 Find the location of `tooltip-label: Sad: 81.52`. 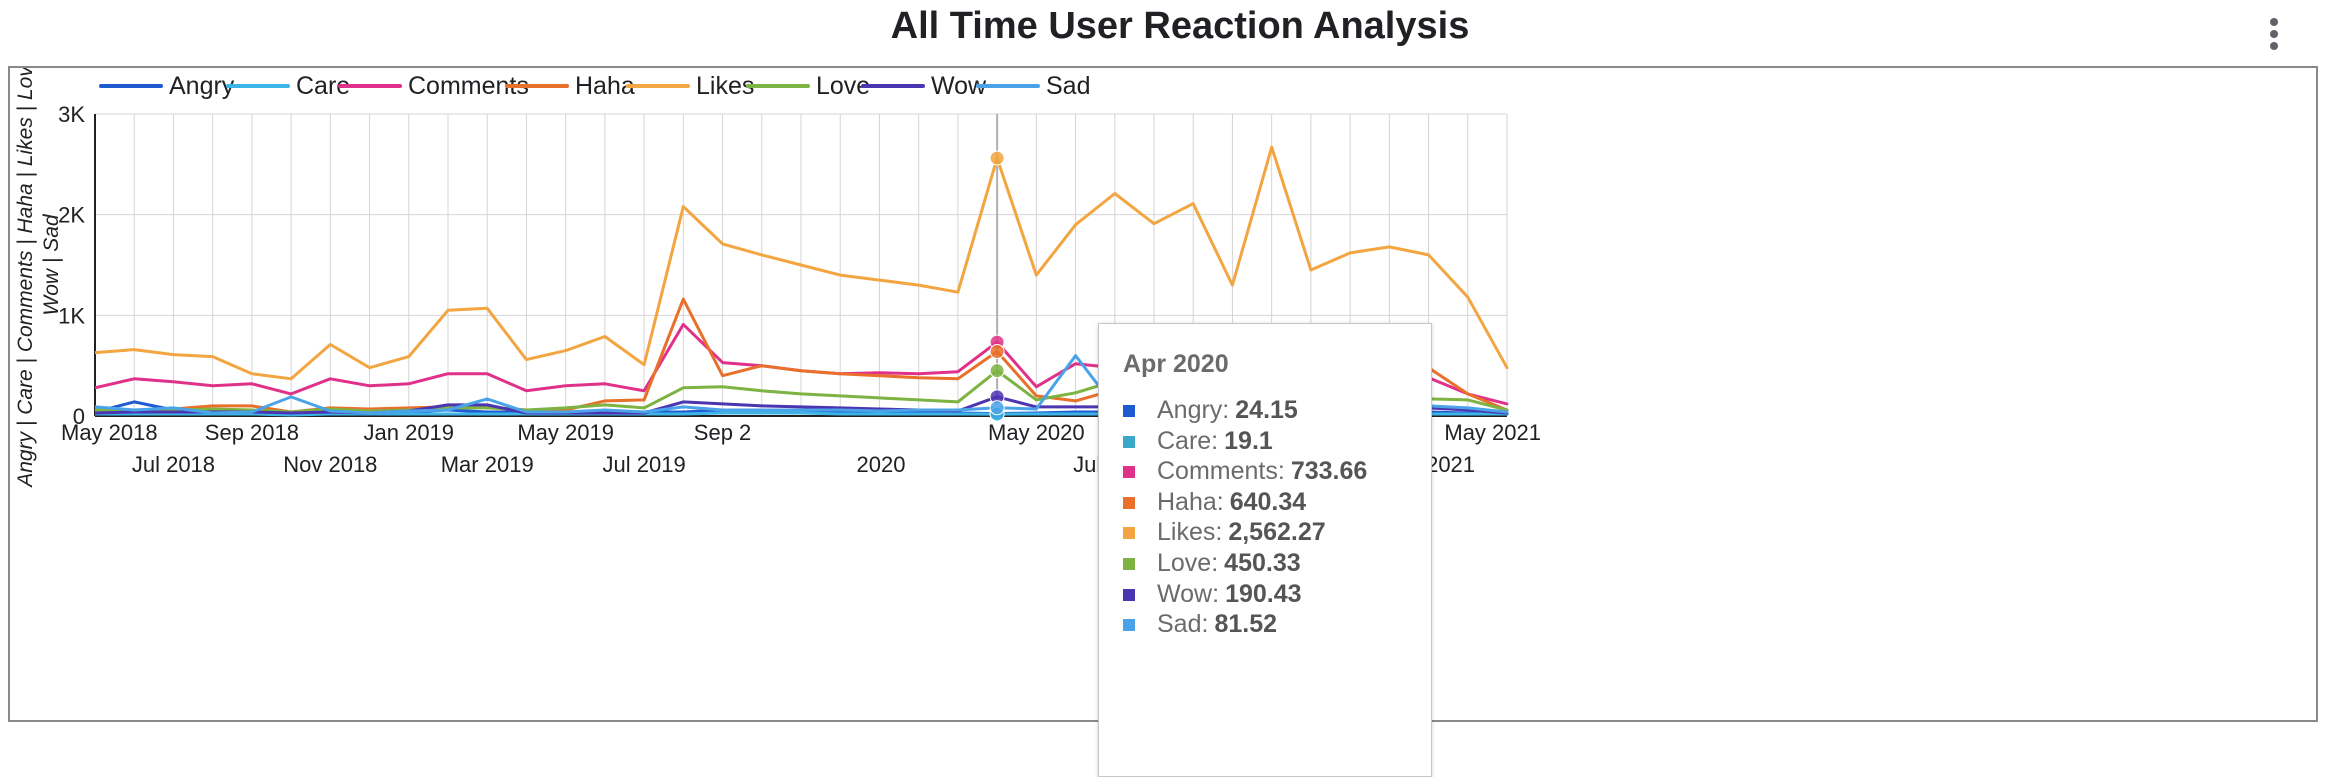

tooltip-label: Sad: 81.52 is located at coordinates (1217, 624).